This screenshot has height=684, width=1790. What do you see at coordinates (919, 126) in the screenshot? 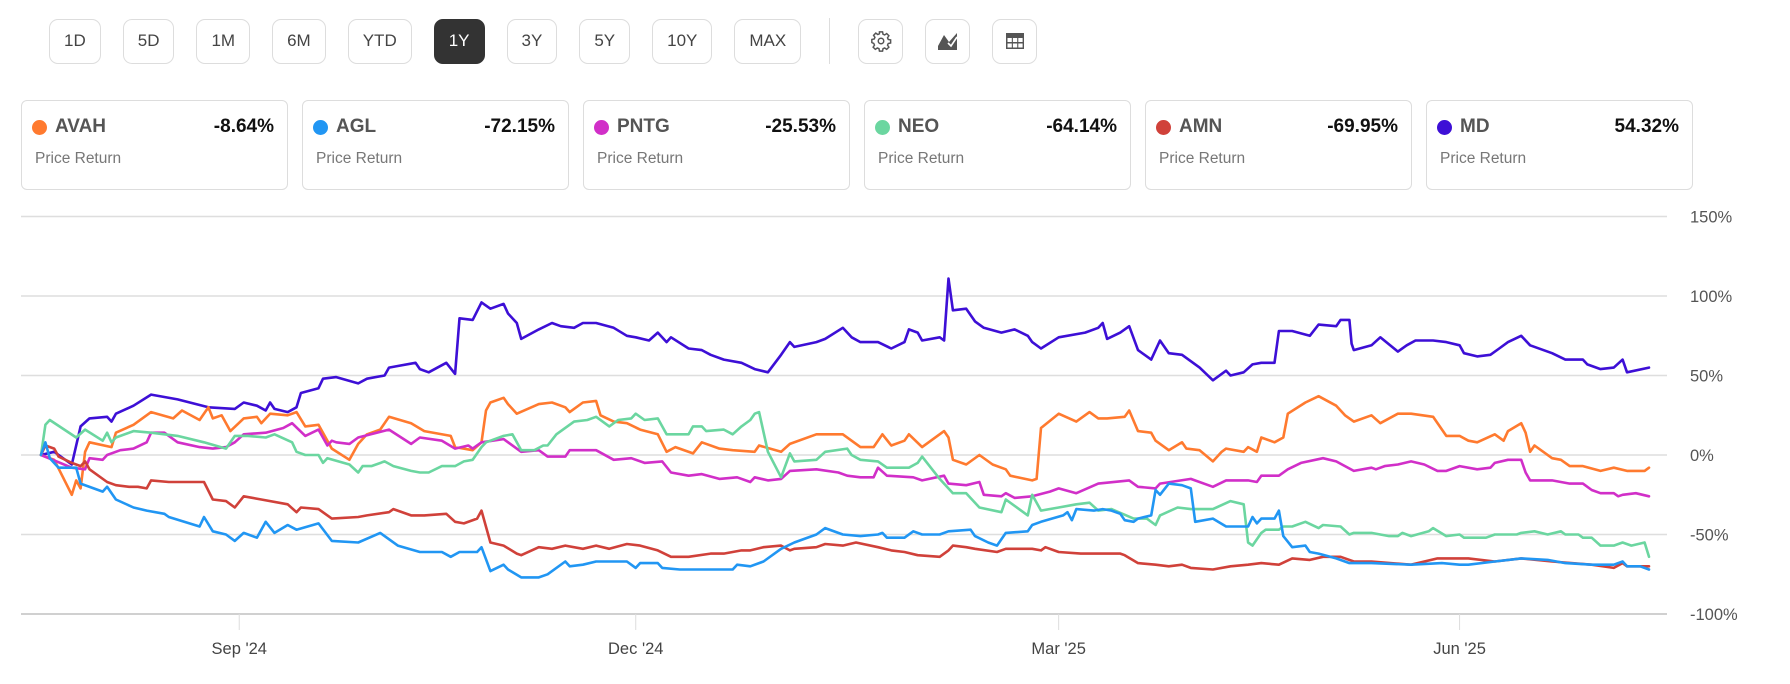
I see `ticker-symbol: NEO` at bounding box center [919, 126].